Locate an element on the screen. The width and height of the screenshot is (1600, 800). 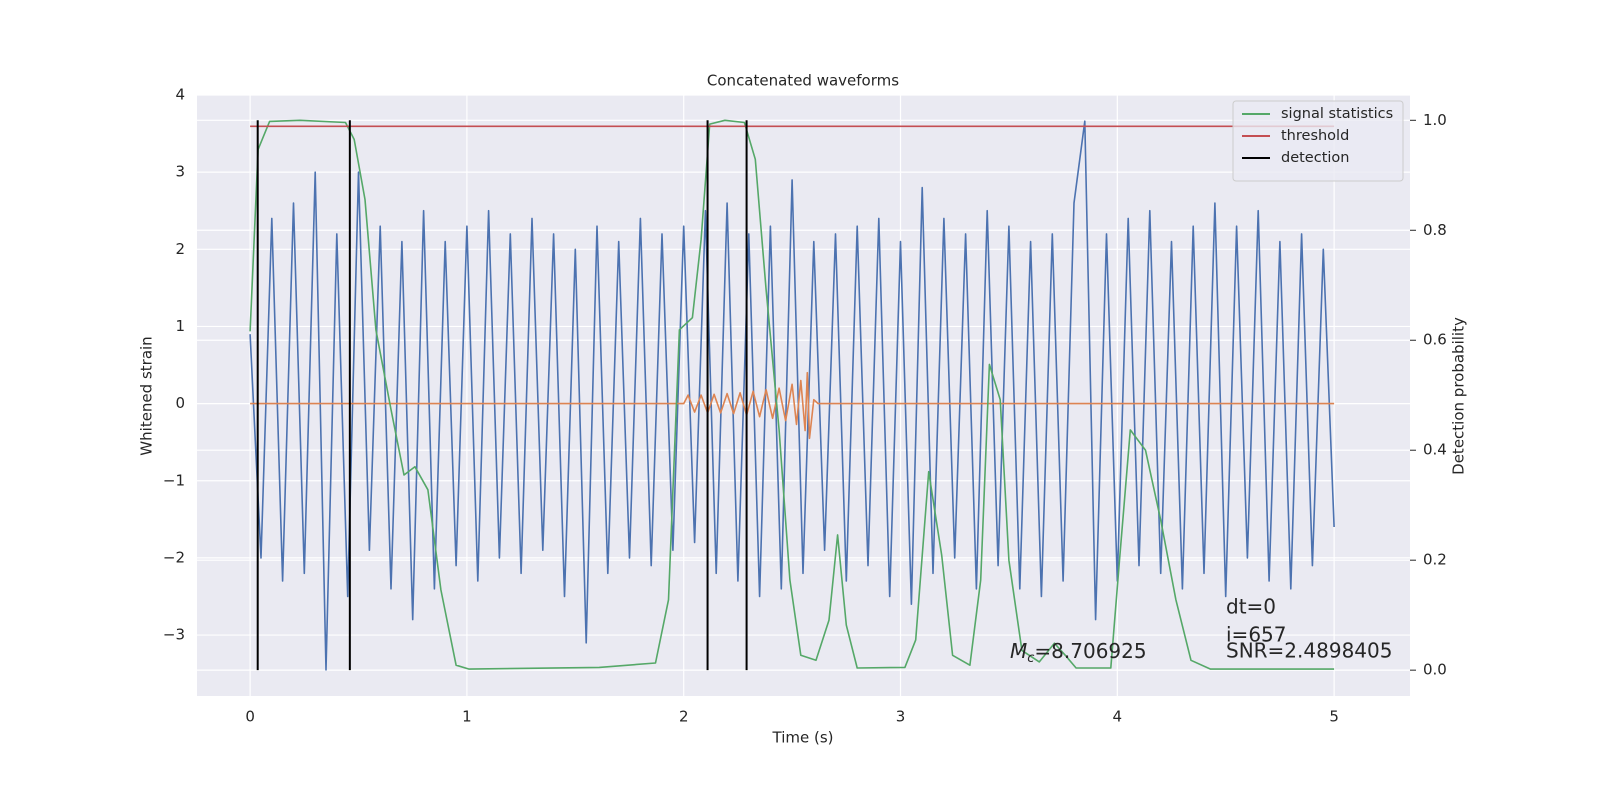
y2-tick-label: 1.0 is located at coordinates (1435, 120).